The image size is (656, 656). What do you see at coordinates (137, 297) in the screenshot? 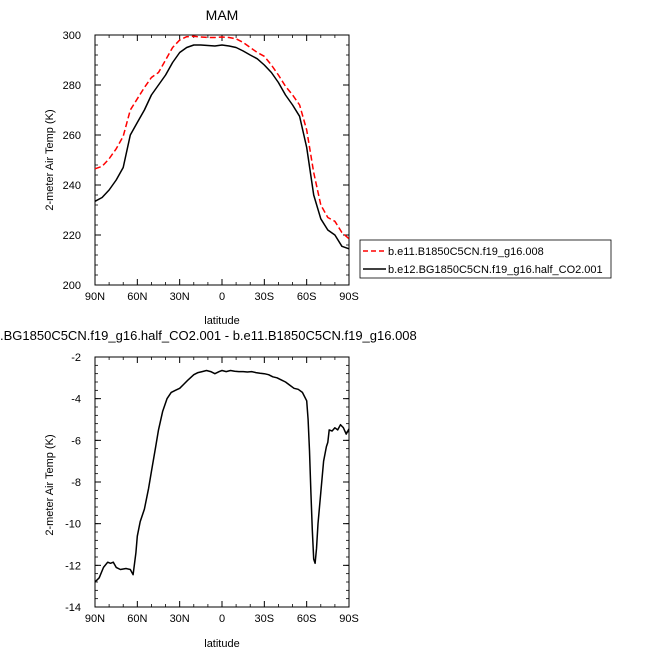
I see `top-chart-x-tick-label: 60N` at bounding box center [137, 297].